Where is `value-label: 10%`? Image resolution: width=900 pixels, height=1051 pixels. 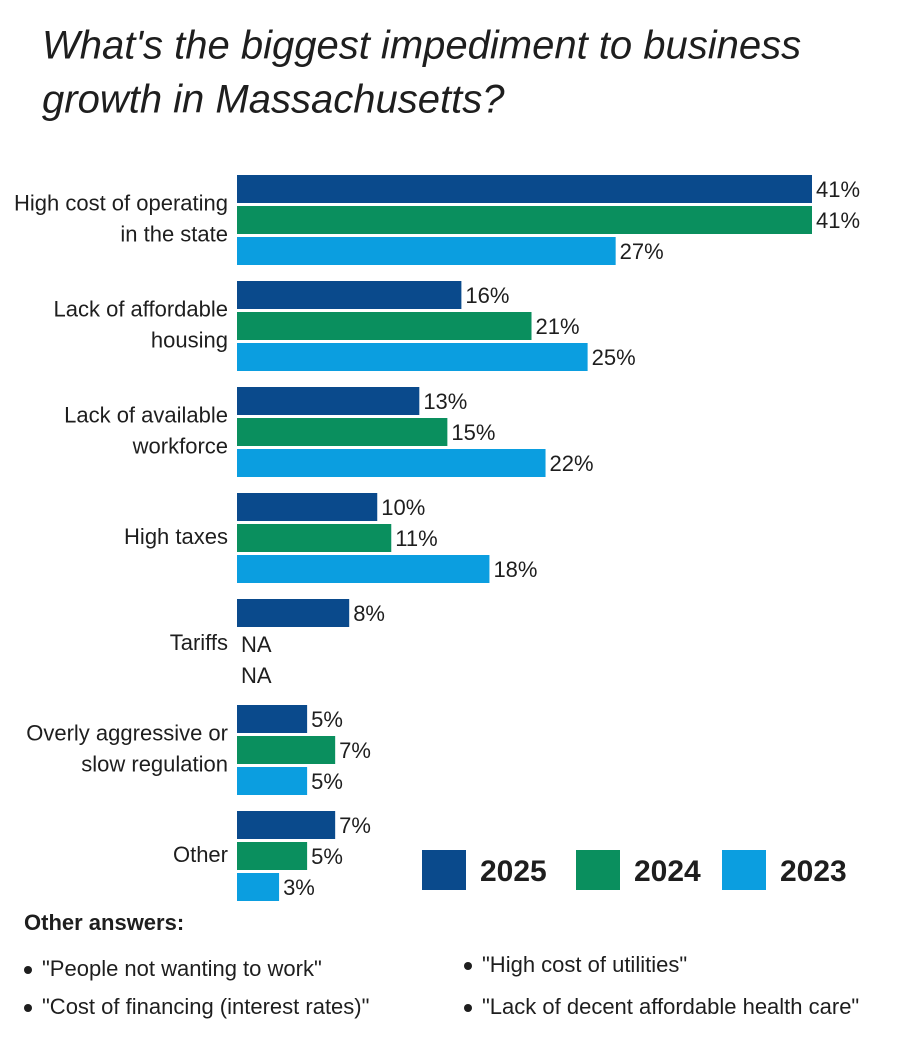
value-label: 10% is located at coordinates (403, 507).